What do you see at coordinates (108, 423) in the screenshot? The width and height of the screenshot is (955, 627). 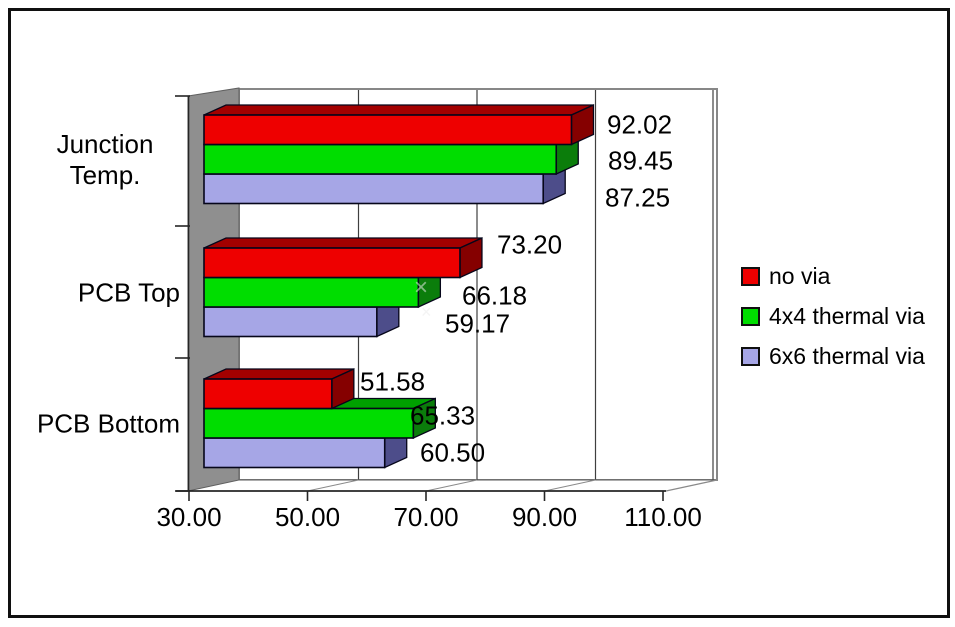 I see `category-label: PCB Bottom` at bounding box center [108, 423].